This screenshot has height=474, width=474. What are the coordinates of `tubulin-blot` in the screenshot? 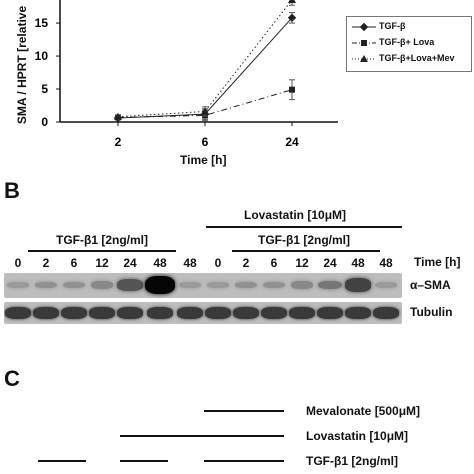 It's located at (203, 313).